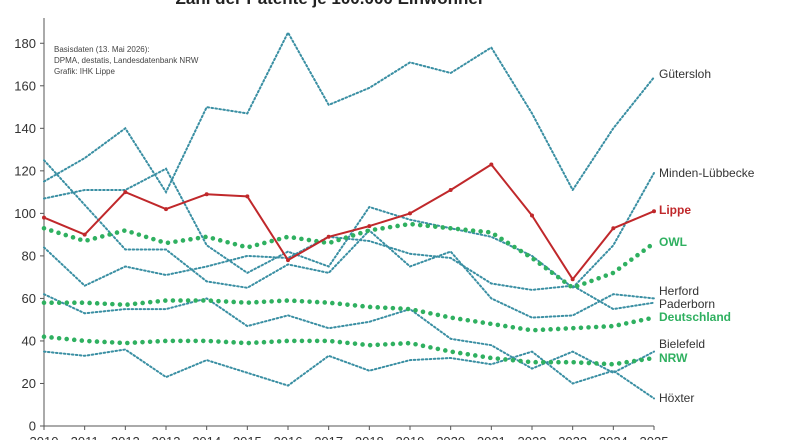 The width and height of the screenshot is (800, 445). I want to click on x-tick-label: 2025, so click(654, 437).